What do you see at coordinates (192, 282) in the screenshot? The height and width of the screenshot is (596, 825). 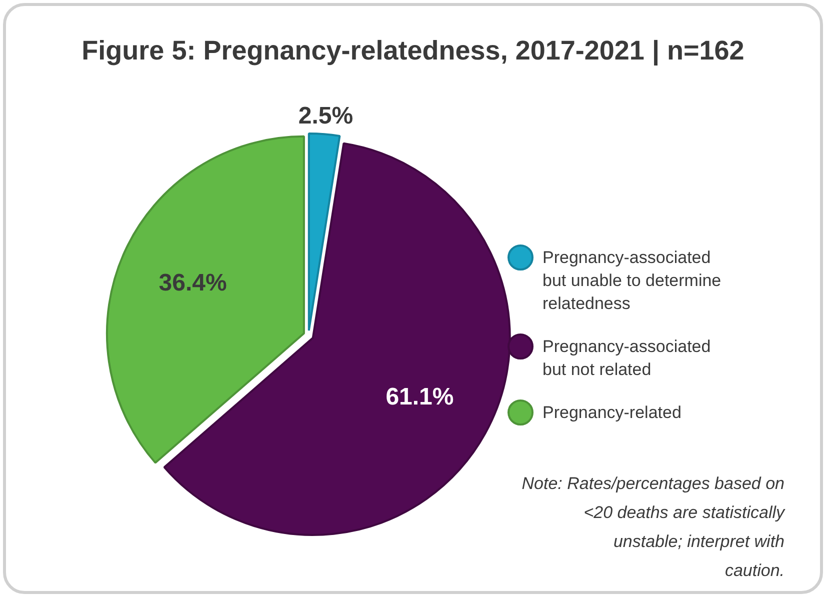 I see `data-label: 36.4%` at bounding box center [192, 282].